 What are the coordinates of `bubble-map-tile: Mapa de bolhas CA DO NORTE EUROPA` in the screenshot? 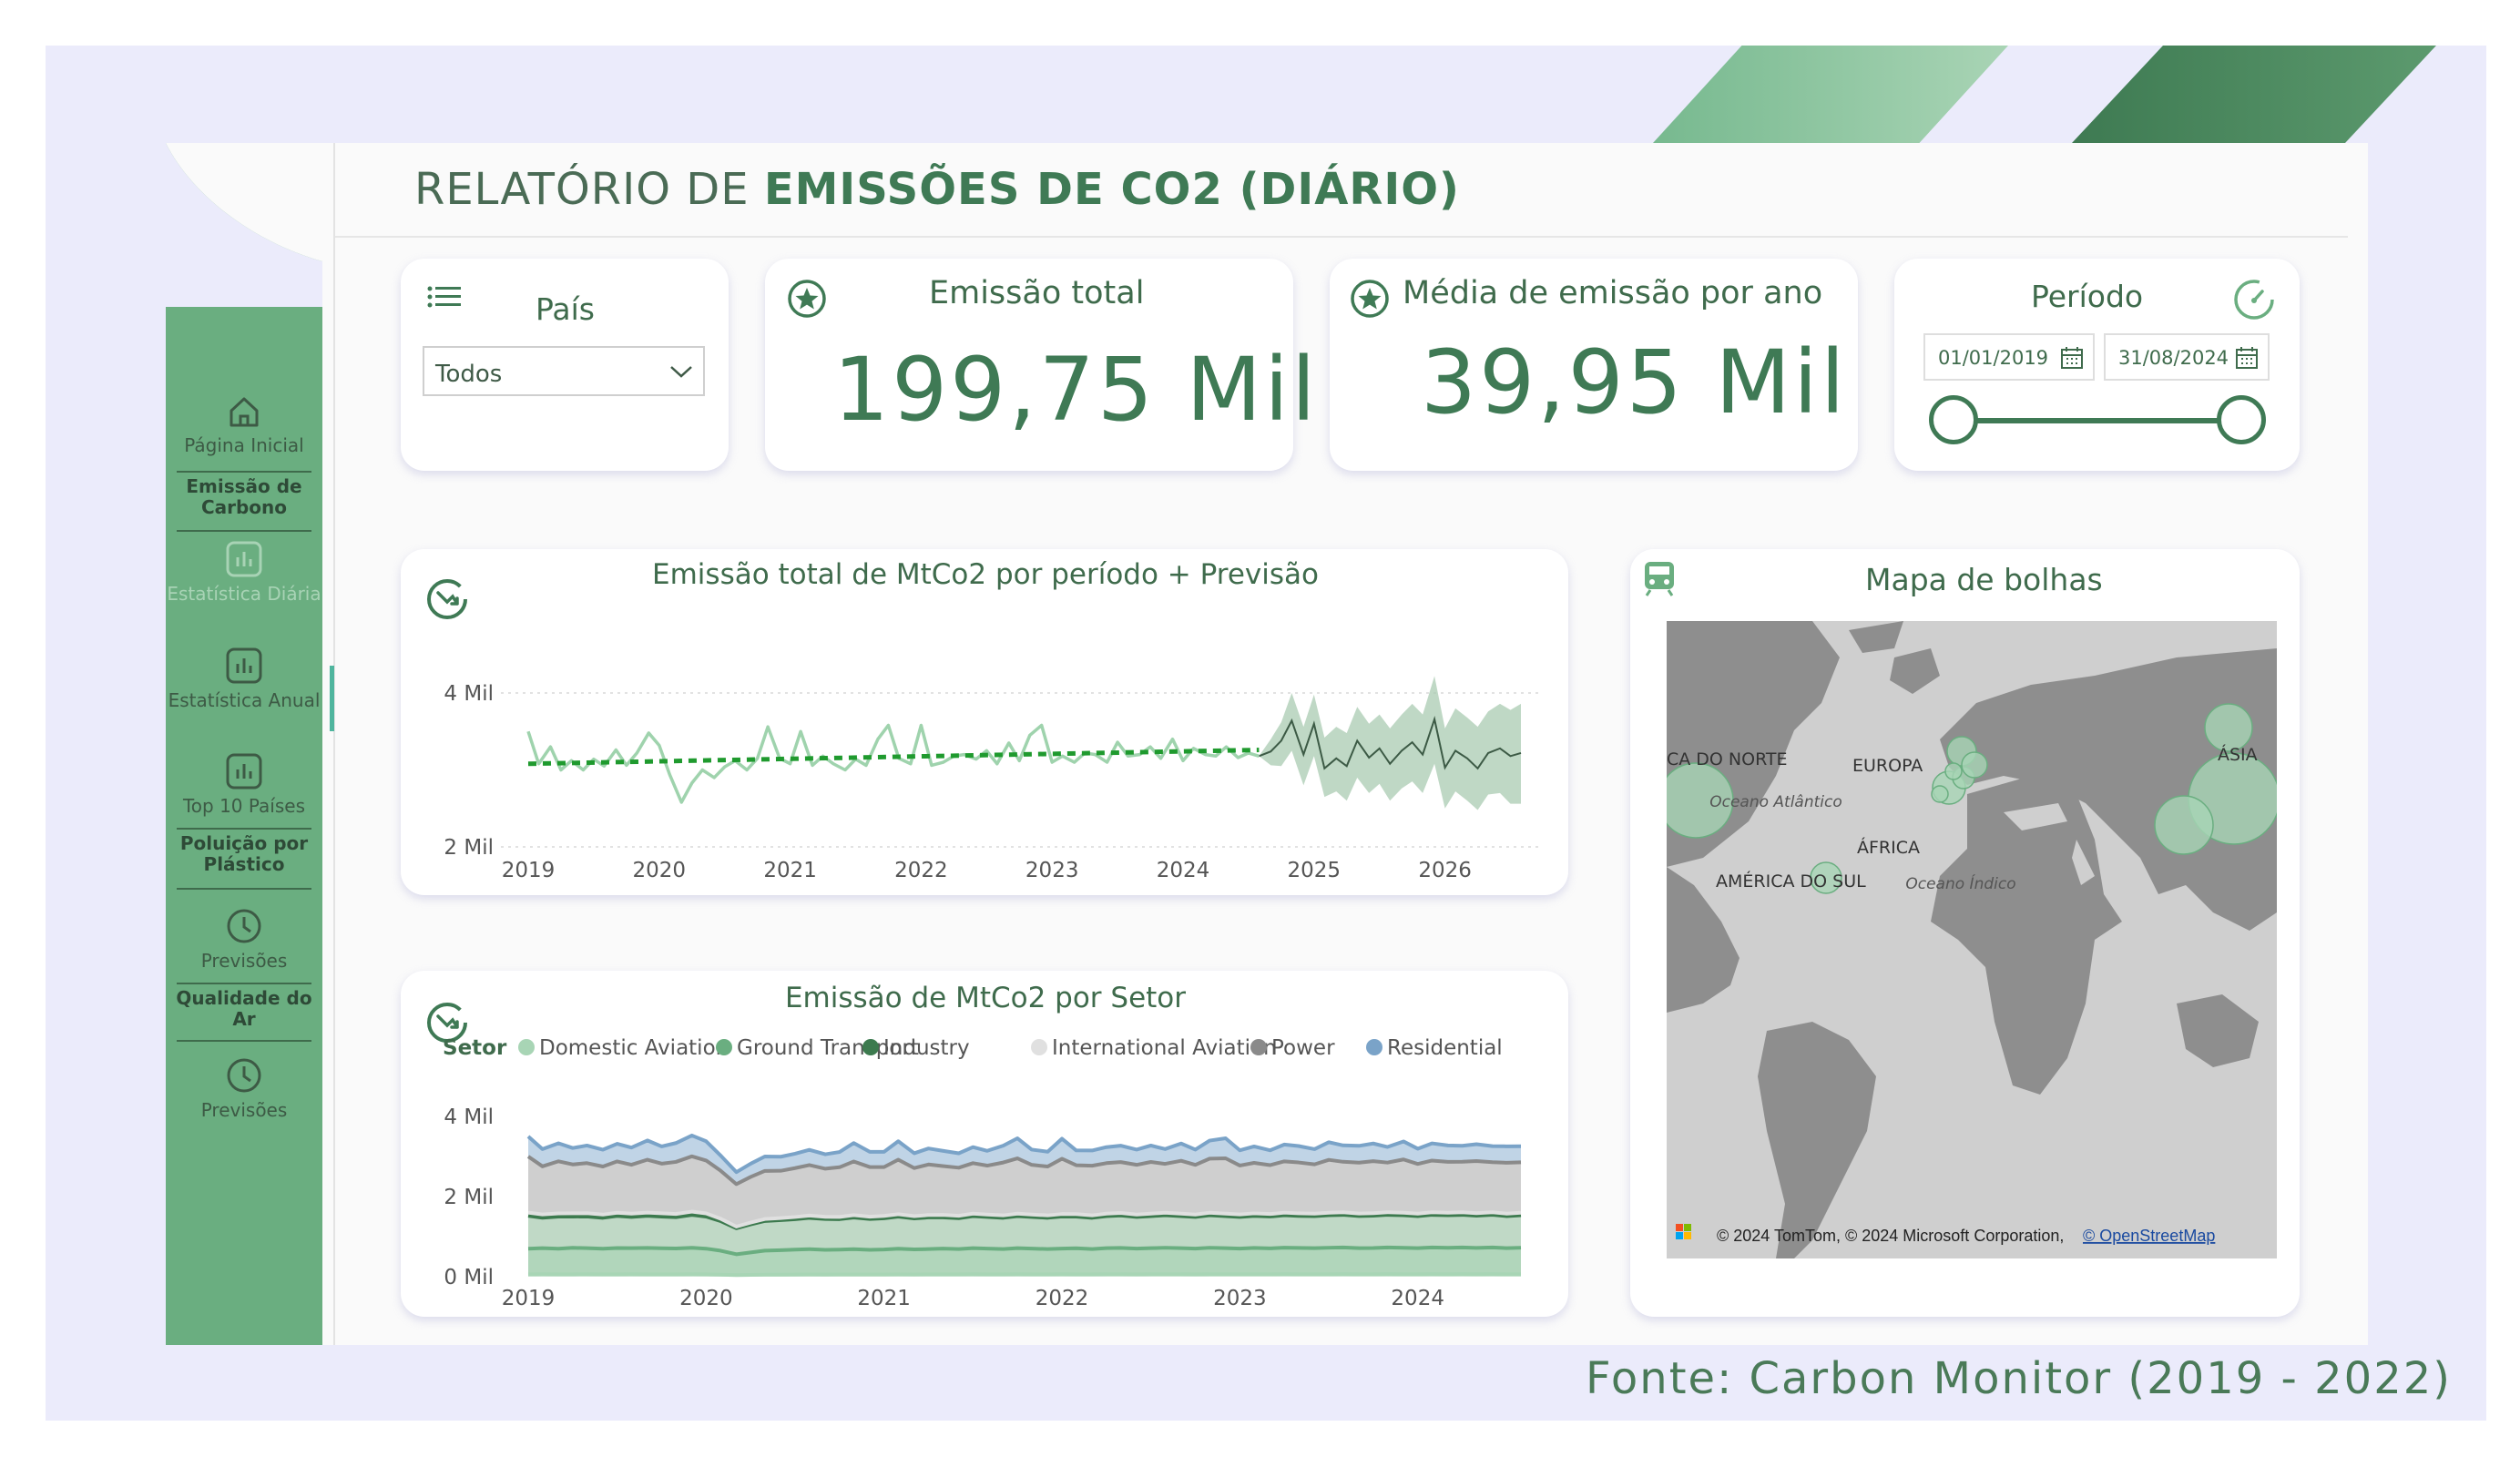 It's located at (1965, 933).